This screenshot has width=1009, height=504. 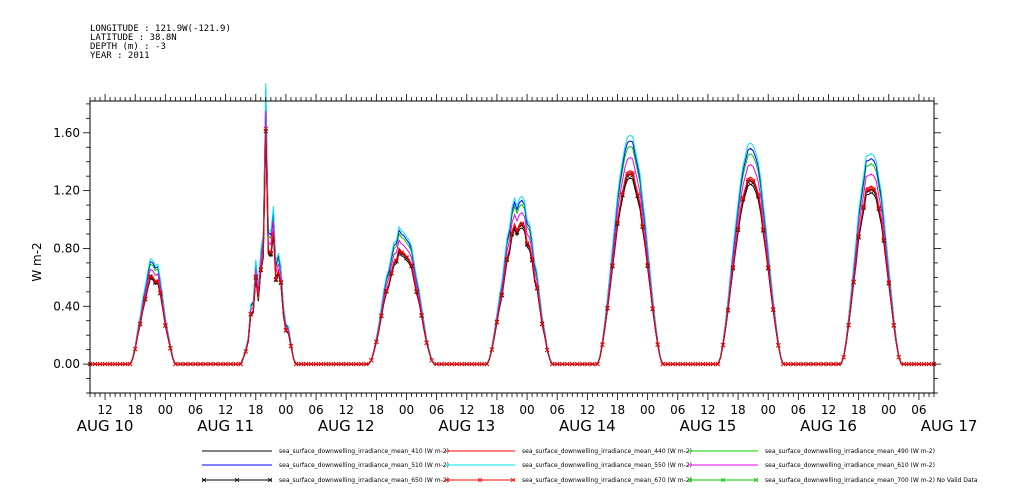 I want to click on x-day-label: AUG 10, so click(x=105, y=426).